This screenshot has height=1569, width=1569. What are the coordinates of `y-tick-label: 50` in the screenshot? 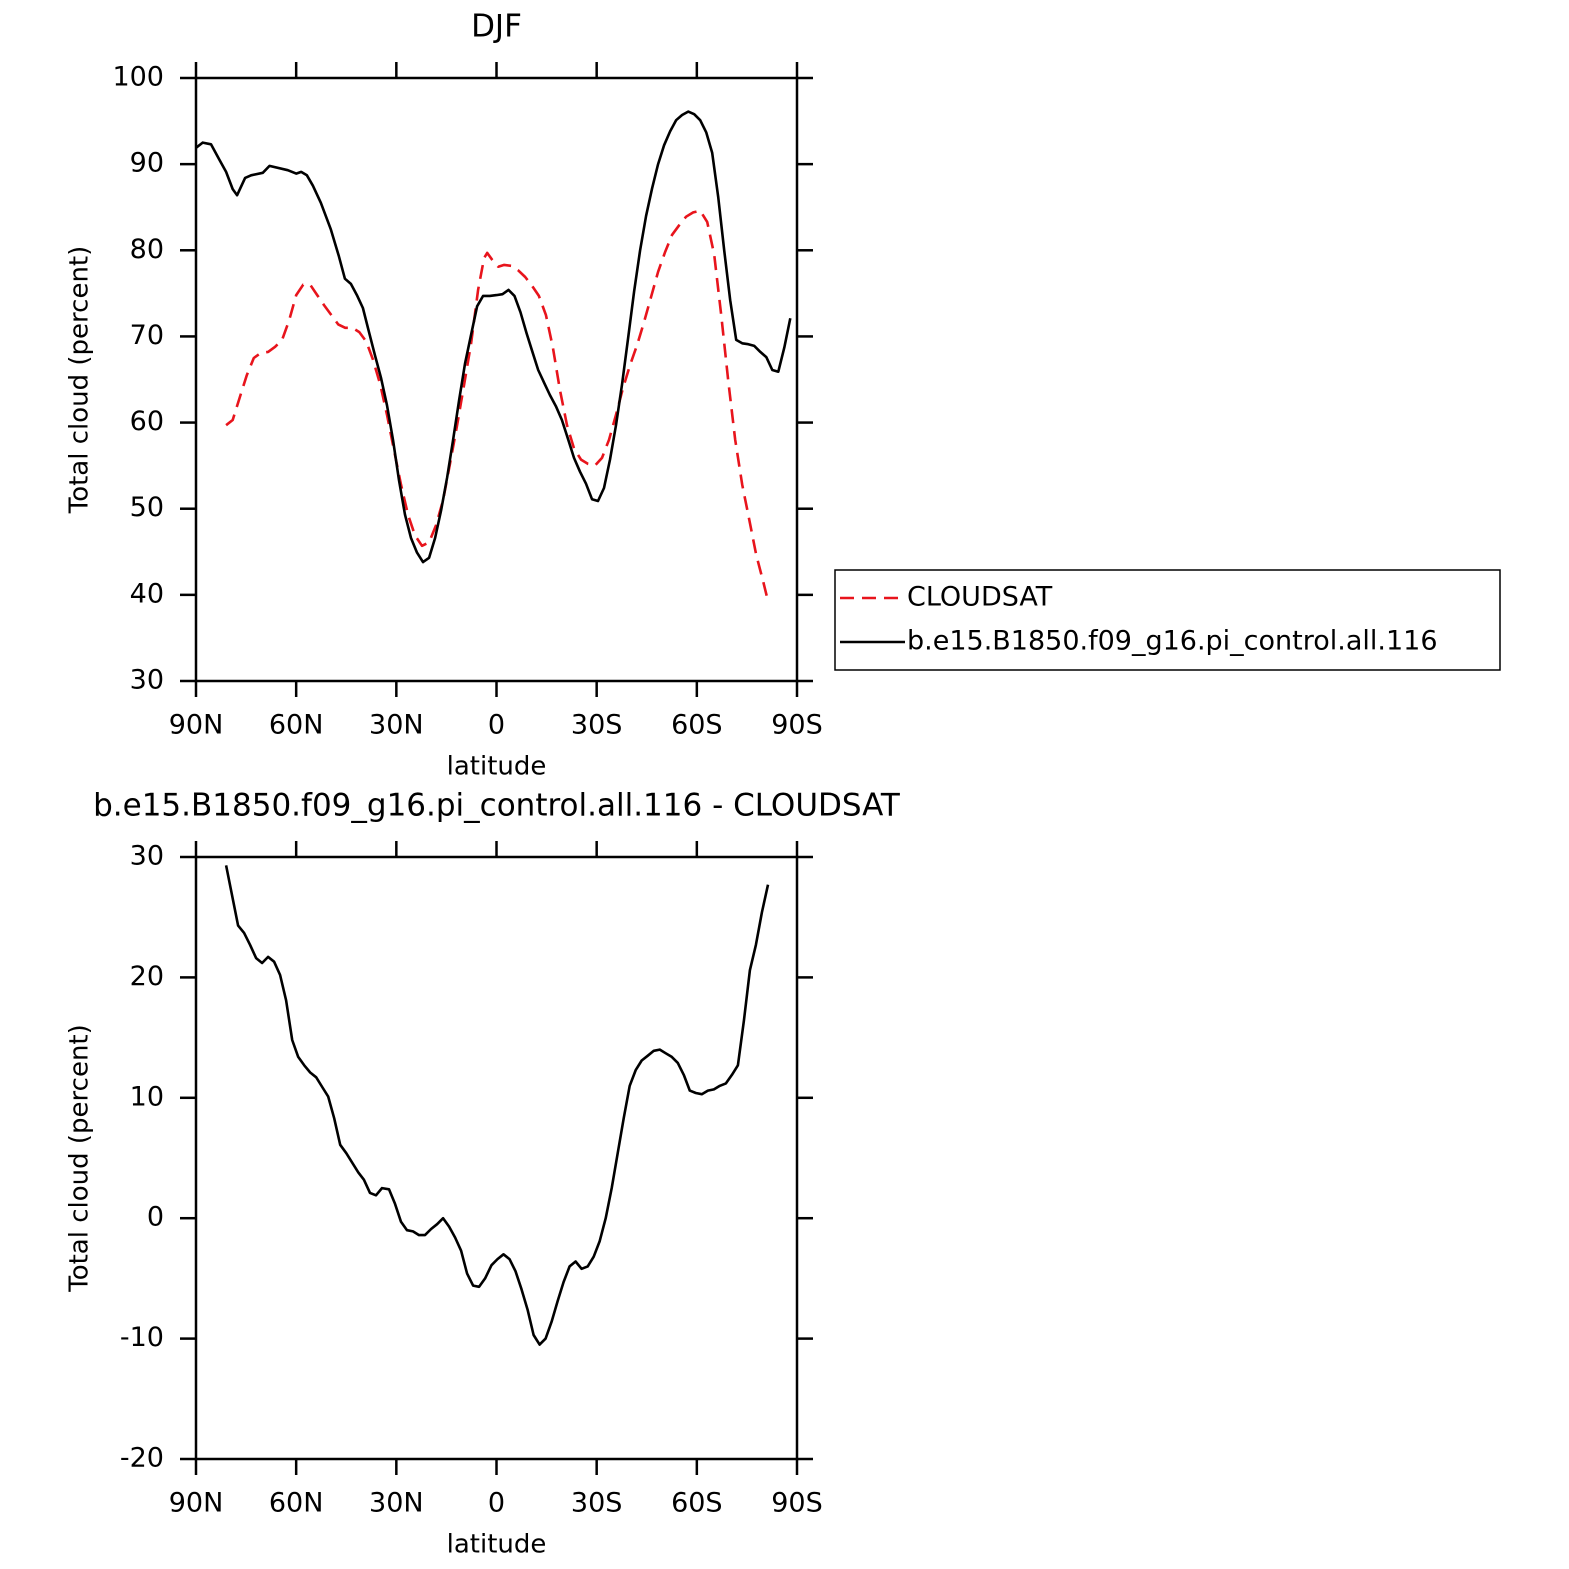 It's located at (147, 507).